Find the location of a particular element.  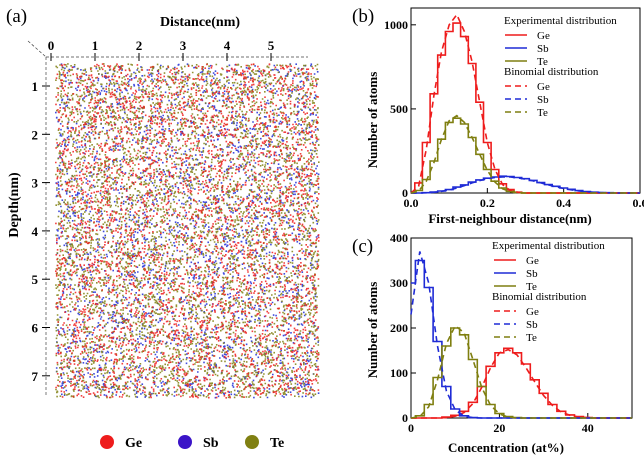

panel-a-y-tick-label: 7 is located at coordinates (35, 376).